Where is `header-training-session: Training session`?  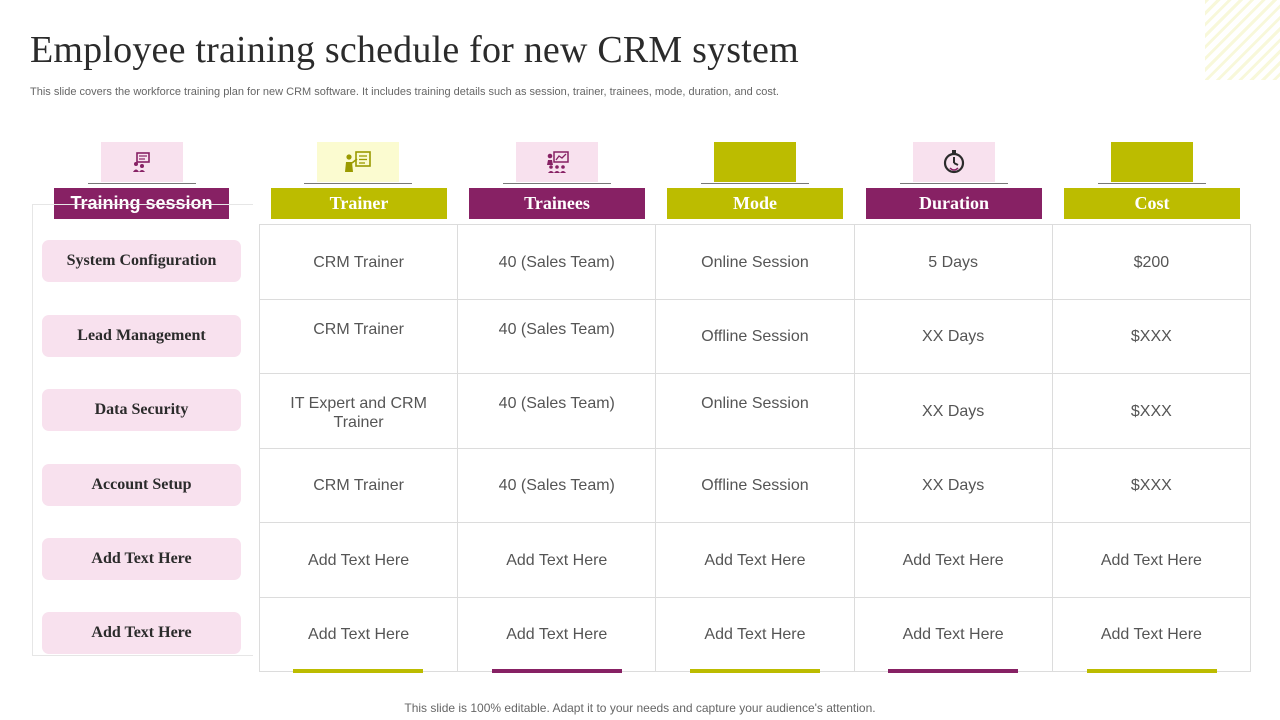
header-training-session: Training session is located at coordinates (141, 203).